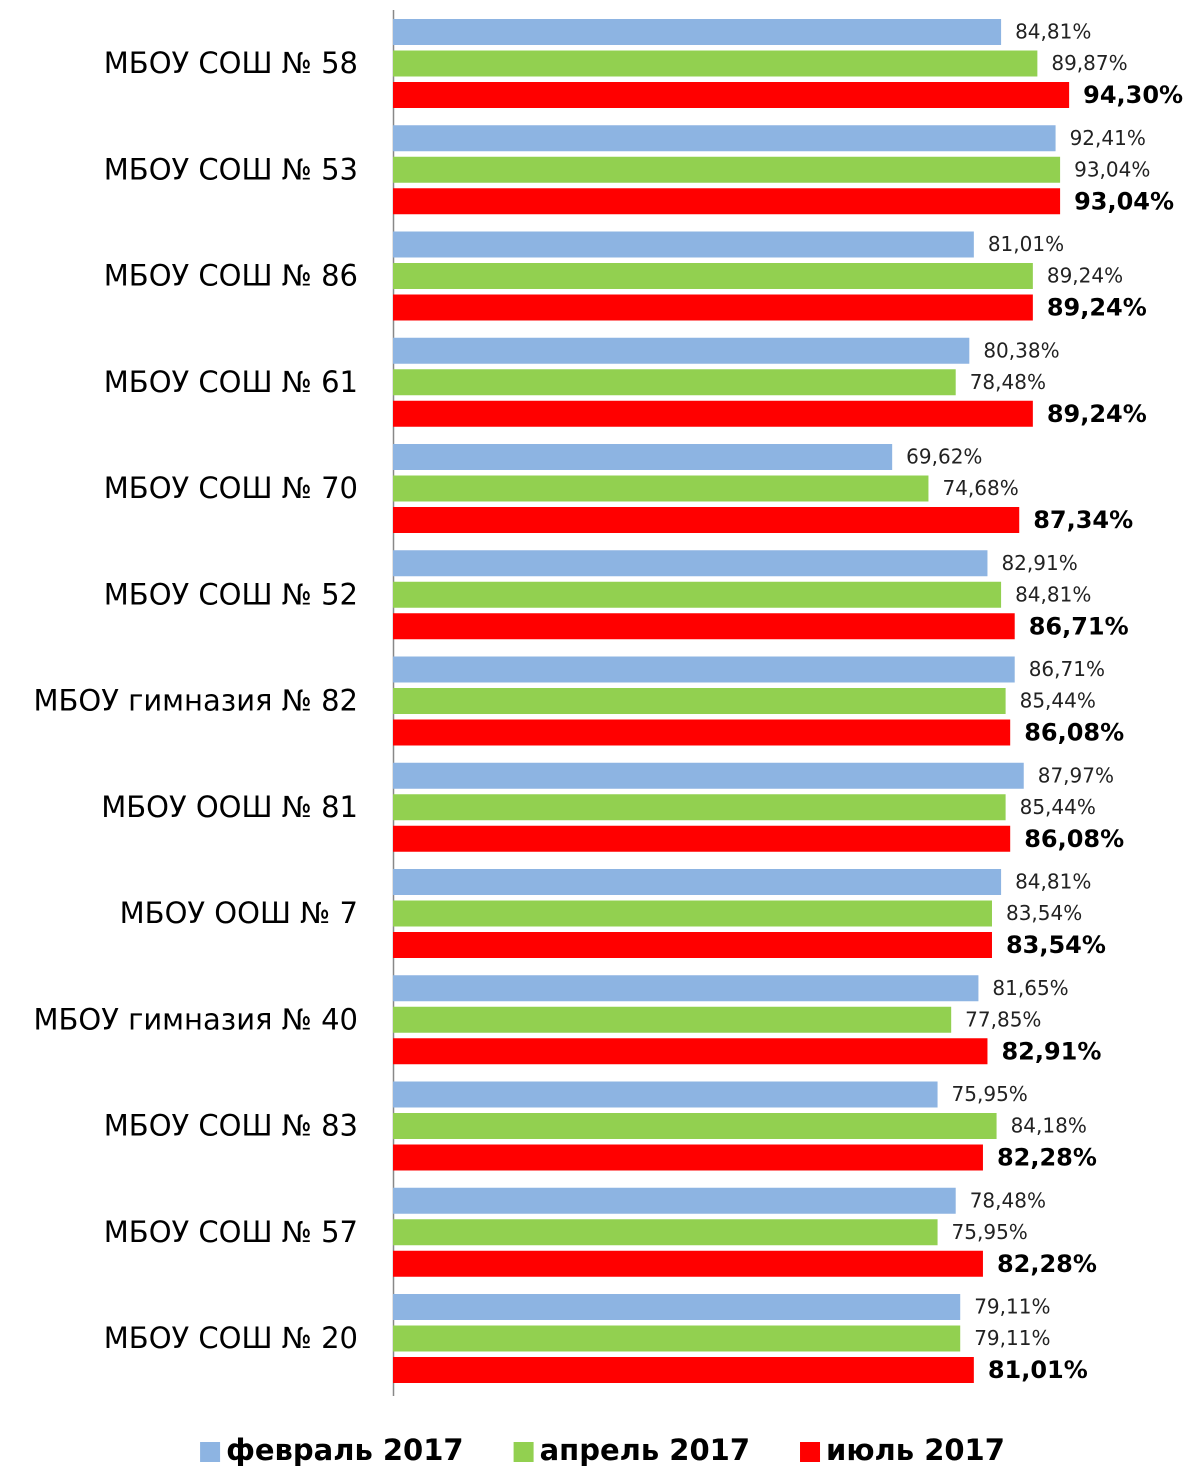  Describe the element at coordinates (1076, 775) in the screenshot. I see `value-label: 87,97%` at that location.